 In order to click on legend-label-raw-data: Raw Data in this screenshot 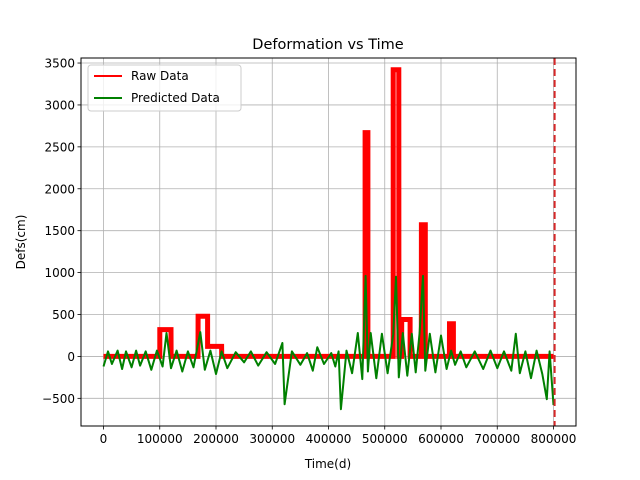, I will do `click(160, 76)`.